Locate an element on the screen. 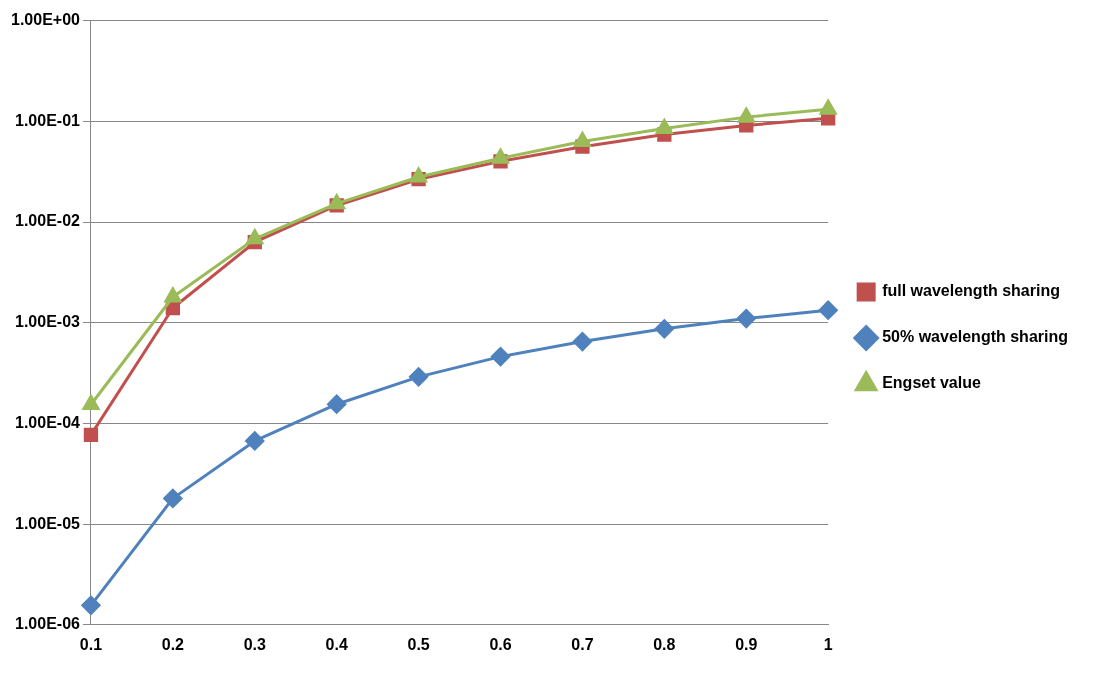 Image resolution: width=1118 pixels, height=682 pixels. y-tick-label: 1.00E+00 is located at coordinates (46, 20).